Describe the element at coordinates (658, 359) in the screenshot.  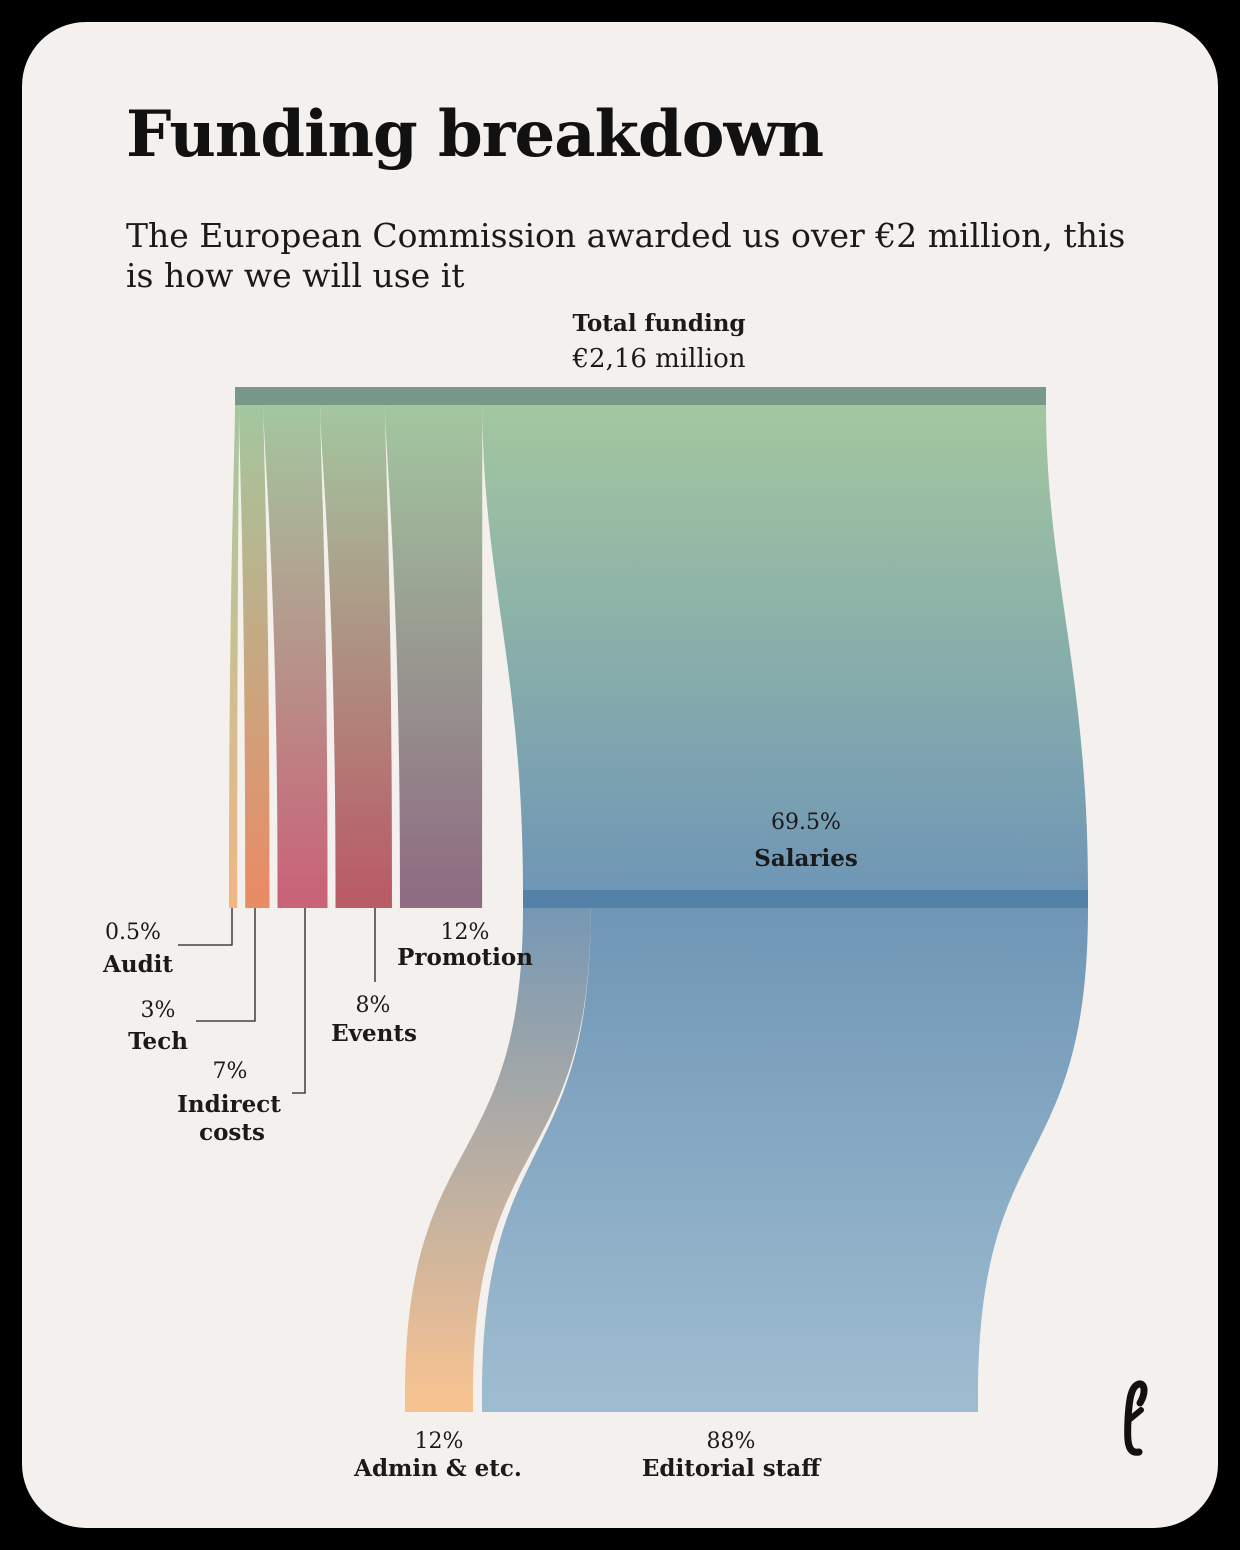
I see `total-funding-value: €2,16 million` at that location.